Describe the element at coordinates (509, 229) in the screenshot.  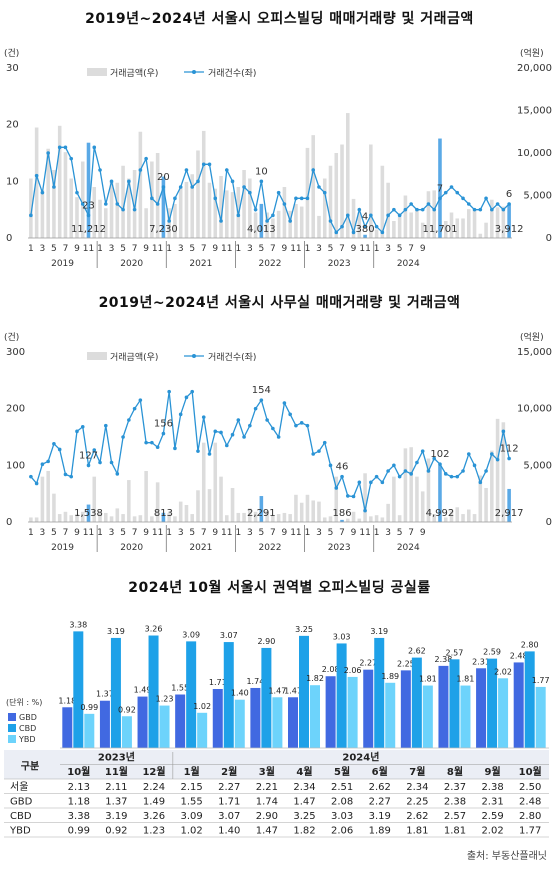
I see `amount-data-label: 3,912` at that location.